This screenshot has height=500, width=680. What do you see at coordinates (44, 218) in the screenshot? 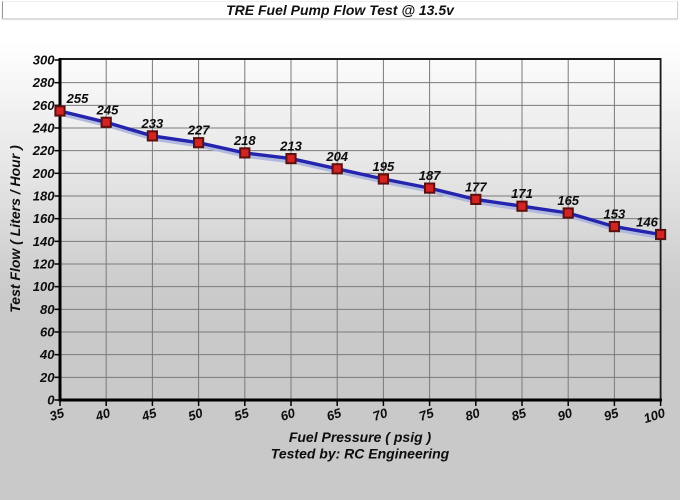
I see `svg-text: 160` at bounding box center [44, 218].